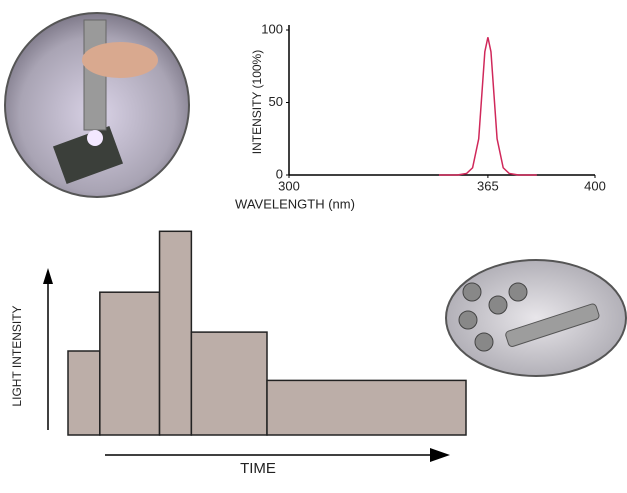  What do you see at coordinates (272, 28) in the screenshot?
I see `y-tick-label: 100` at bounding box center [272, 28].